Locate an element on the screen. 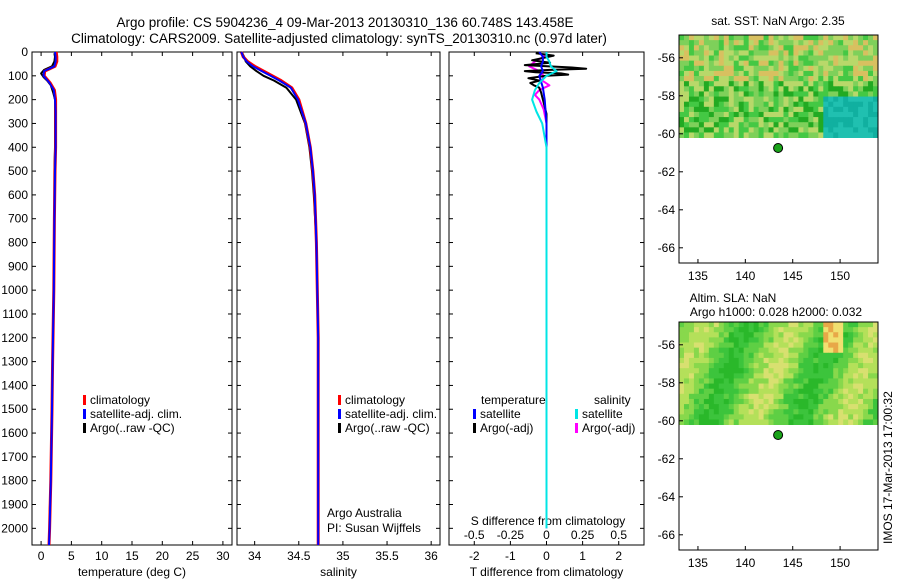  diff-top-xtick-label: 0.5 is located at coordinates (618, 535).